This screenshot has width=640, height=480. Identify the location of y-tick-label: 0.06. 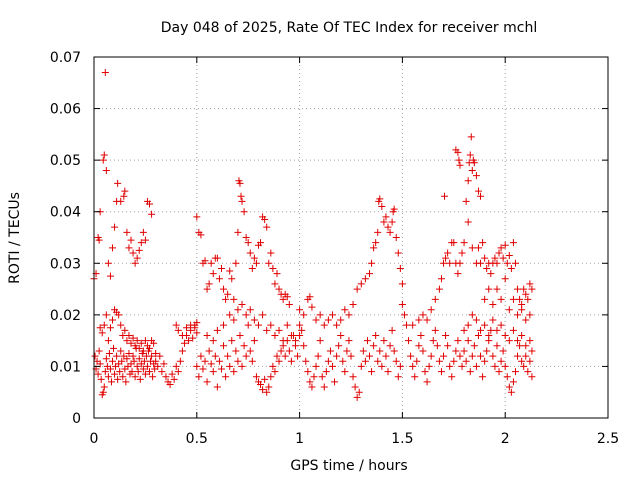
(65, 110).